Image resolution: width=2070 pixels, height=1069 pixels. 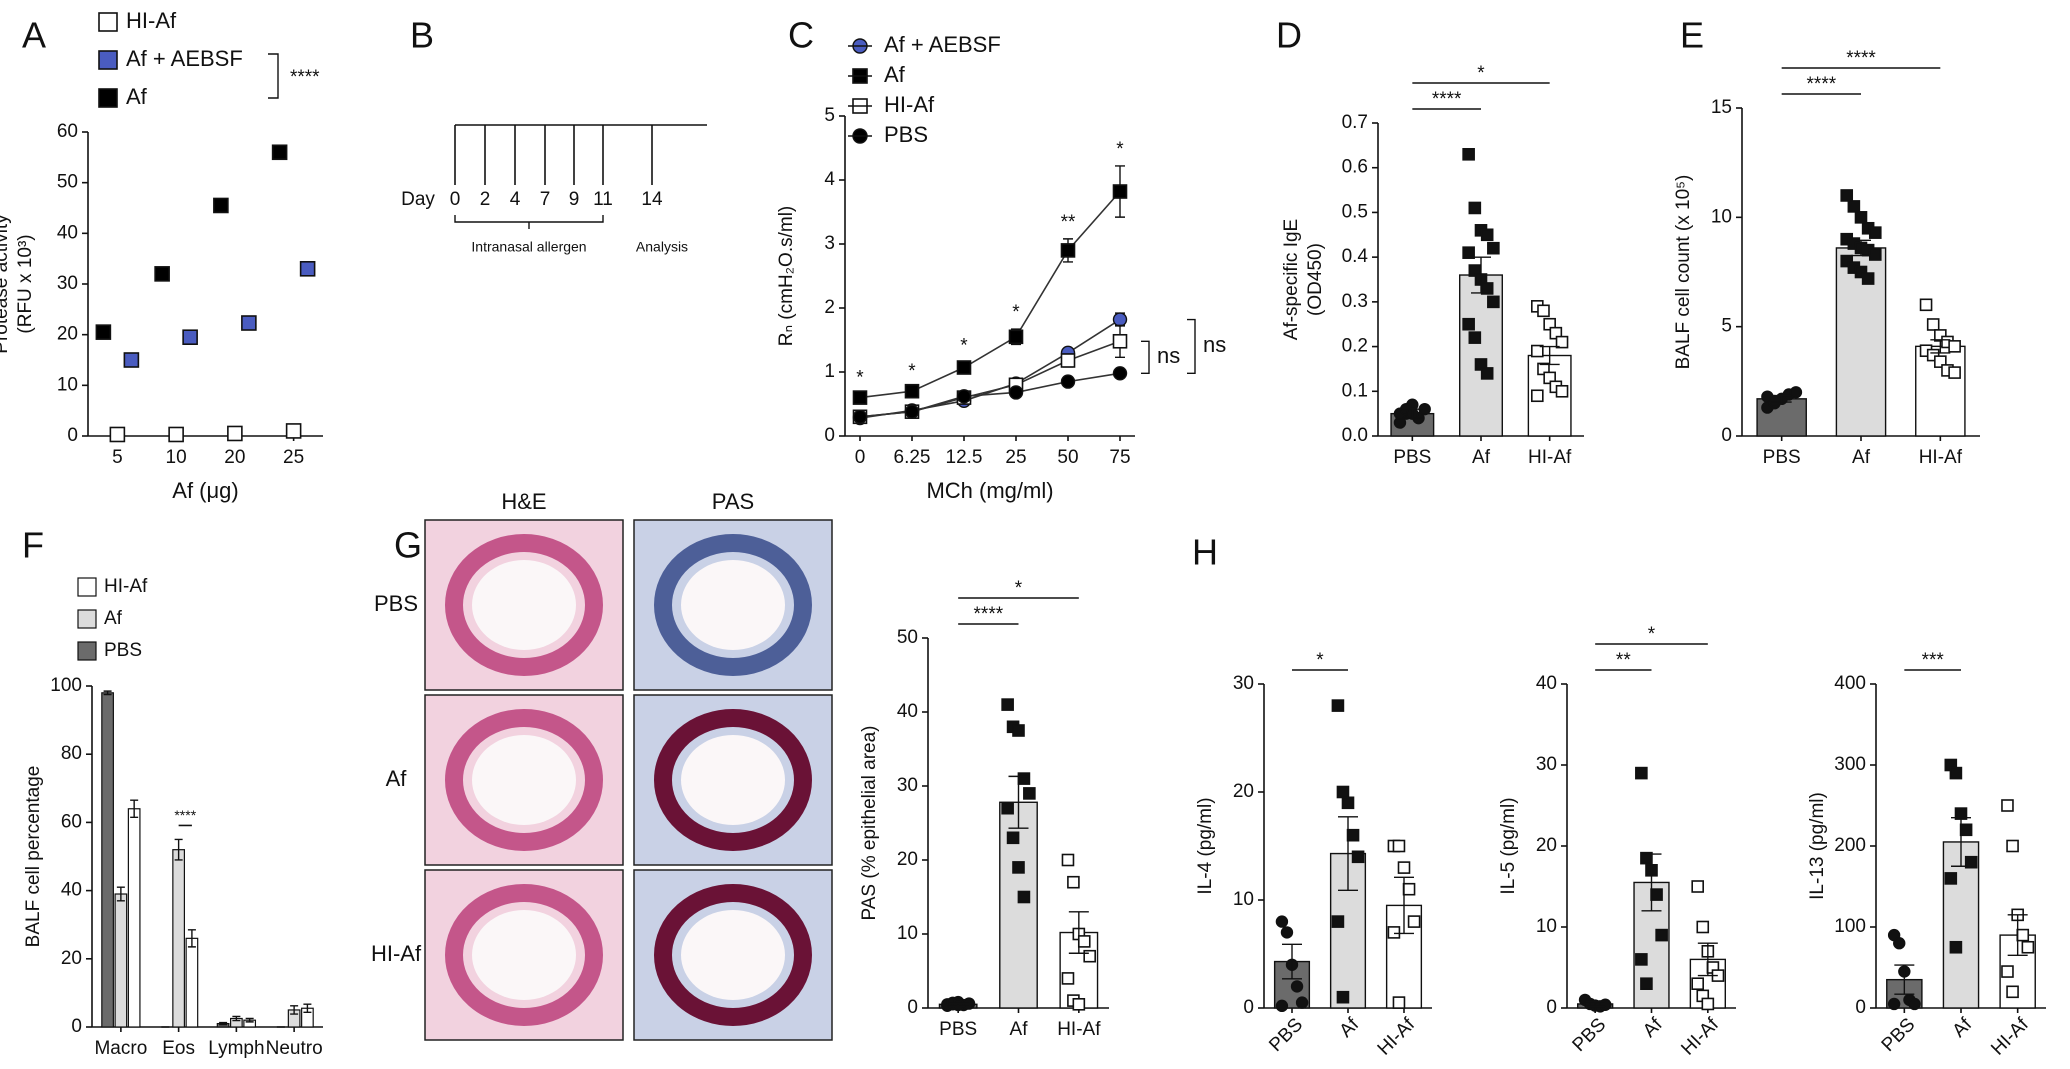 What do you see at coordinates (1205, 845) in the screenshot?
I see `y-axis-label: IL-4 (pg/ml)` at bounding box center [1205, 845].